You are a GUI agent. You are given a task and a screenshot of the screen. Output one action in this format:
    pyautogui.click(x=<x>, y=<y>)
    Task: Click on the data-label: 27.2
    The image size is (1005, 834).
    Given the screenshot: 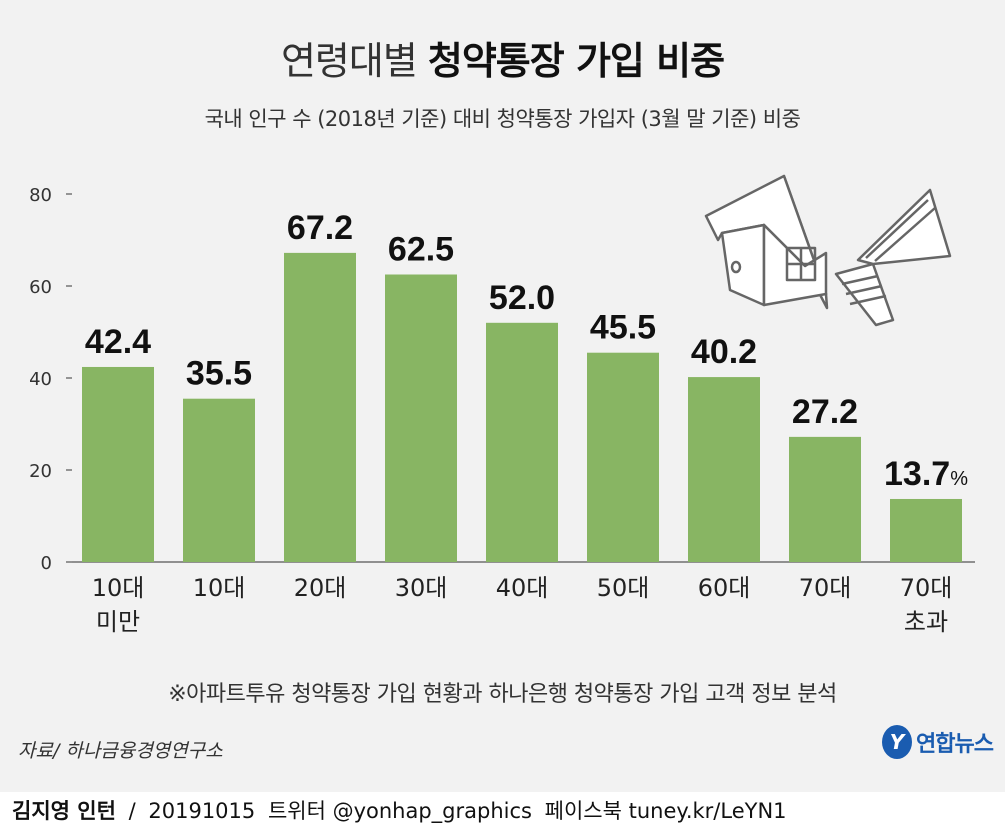 What is the action you would take?
    pyautogui.click(x=825, y=412)
    